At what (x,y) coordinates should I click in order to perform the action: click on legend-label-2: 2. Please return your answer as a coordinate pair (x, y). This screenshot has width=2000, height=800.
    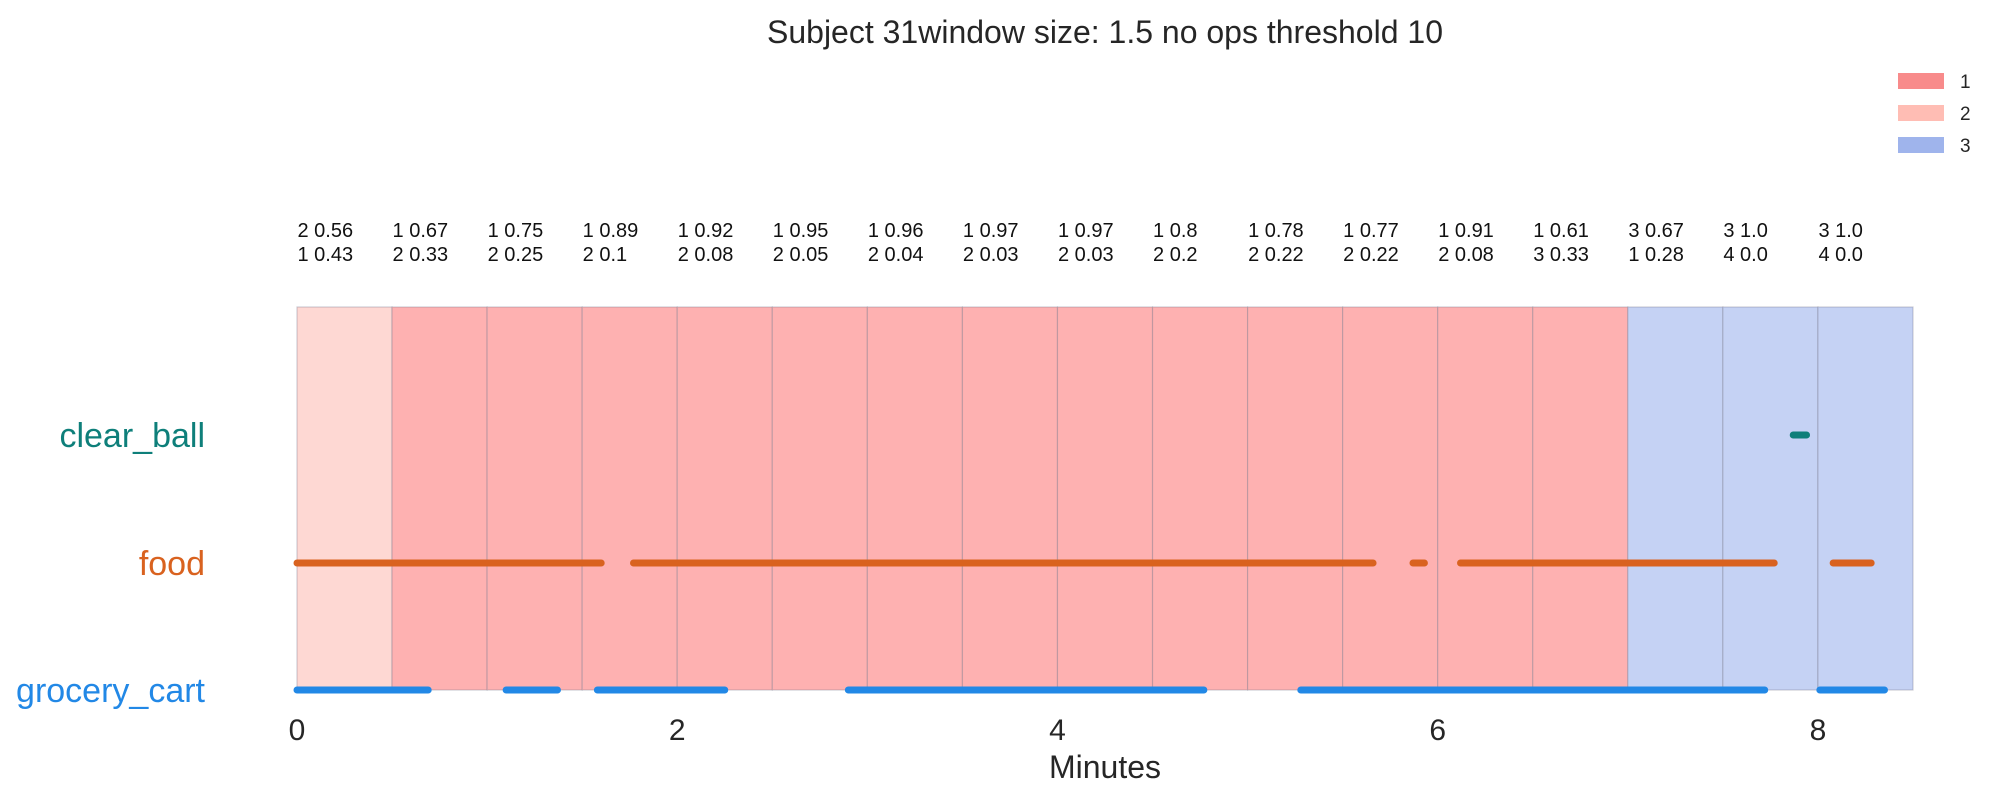
    Looking at the image, I should click on (1965, 114).